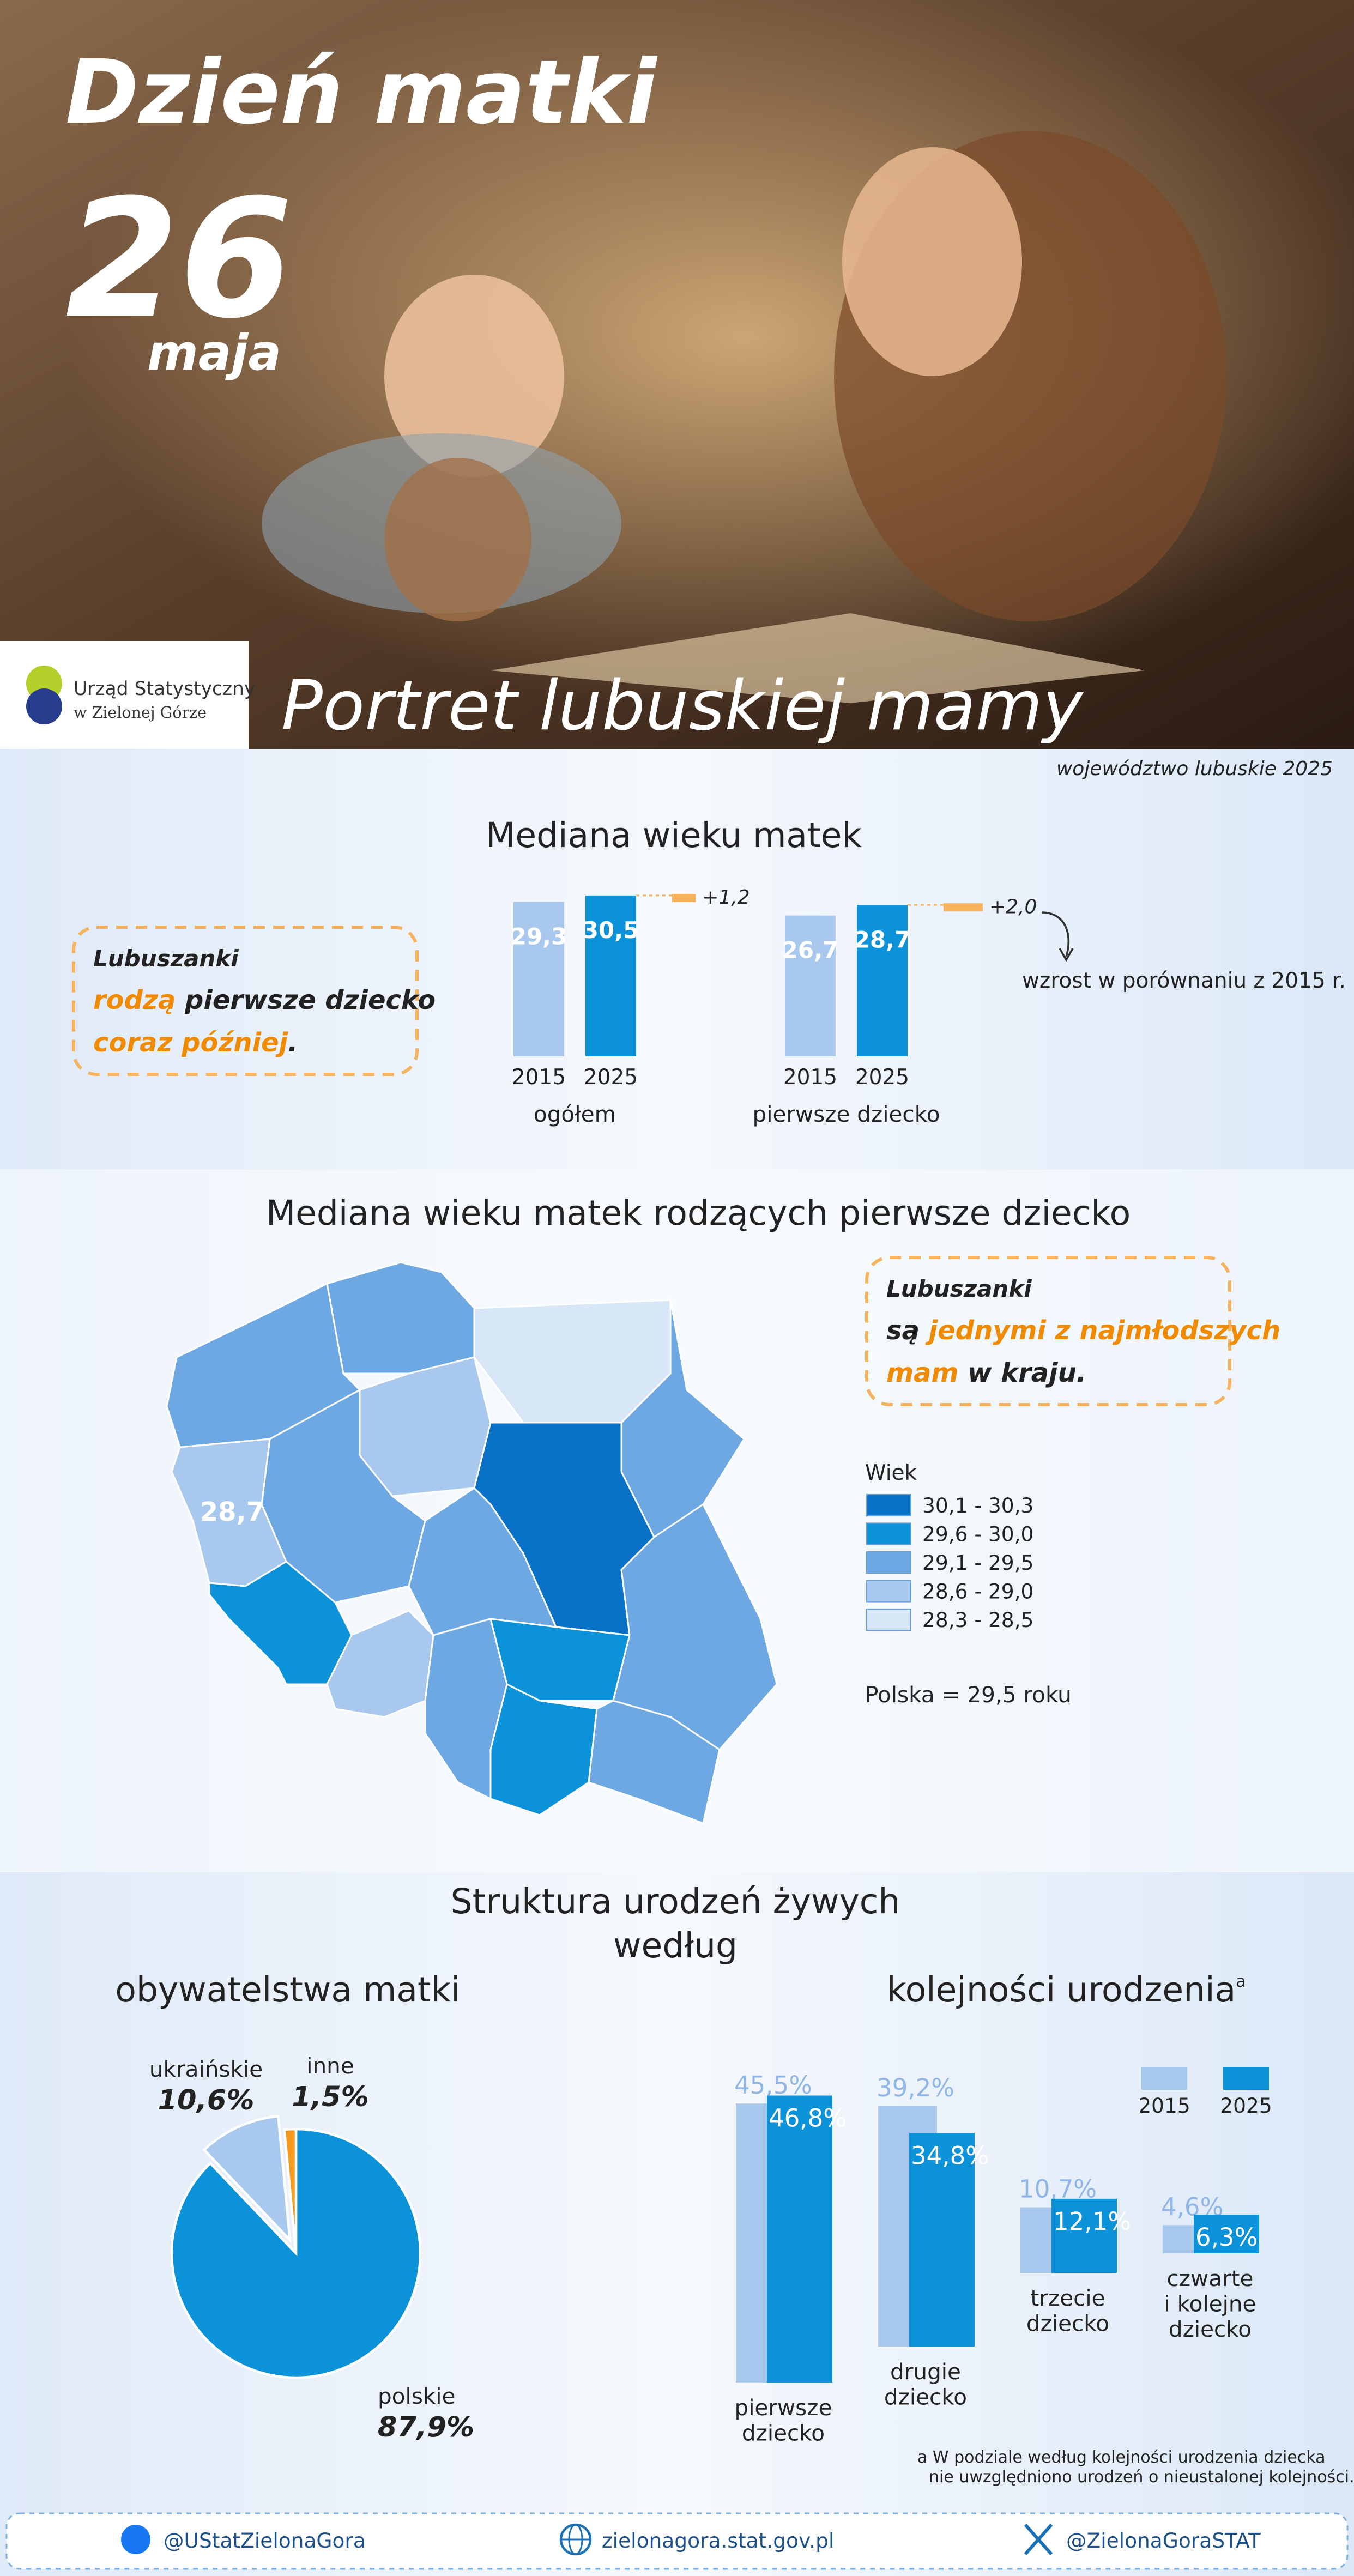 The width and height of the screenshot is (1354, 2576). What do you see at coordinates (684, 897) in the screenshot?
I see `difference-bar` at bounding box center [684, 897].